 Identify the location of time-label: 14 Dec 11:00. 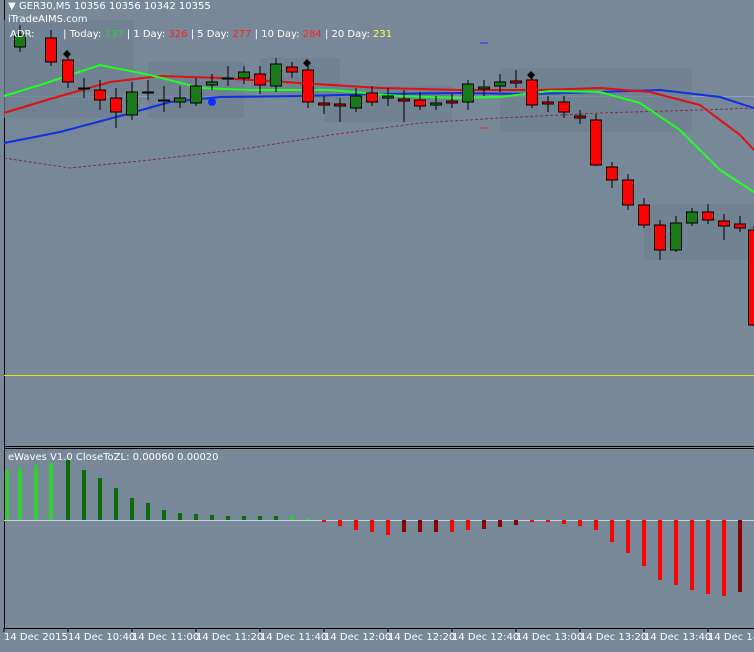
(166, 637).